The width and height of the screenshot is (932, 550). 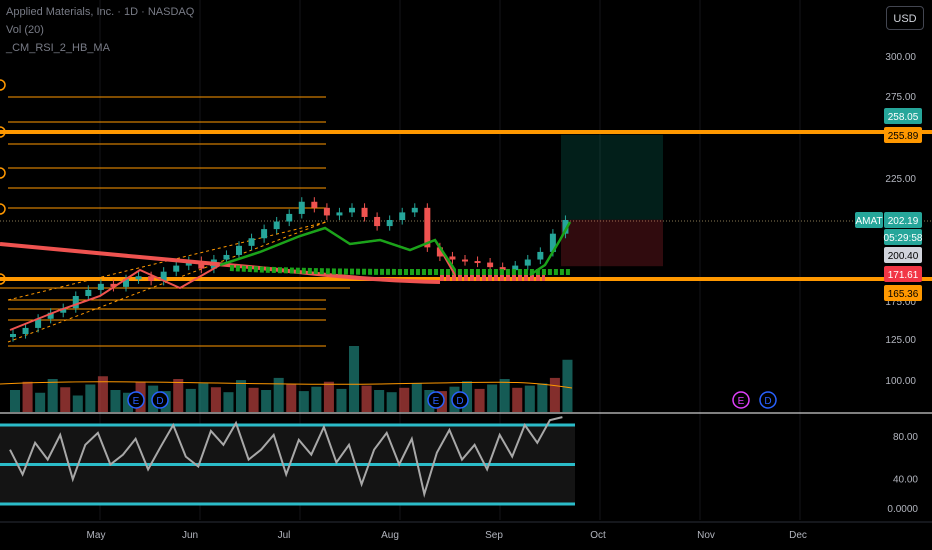 I want to click on rsi-tick-label: 80.00, so click(x=905, y=437).